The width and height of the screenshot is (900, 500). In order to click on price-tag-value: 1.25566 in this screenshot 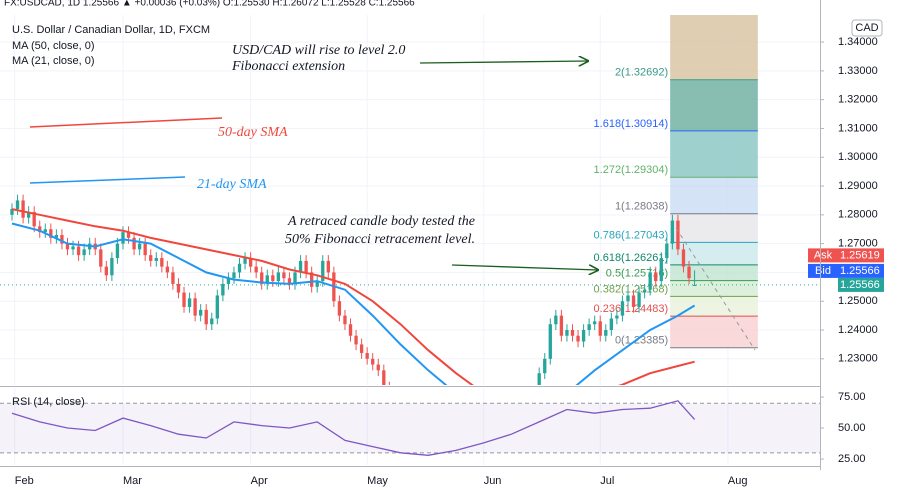, I will do `click(860, 285)`.